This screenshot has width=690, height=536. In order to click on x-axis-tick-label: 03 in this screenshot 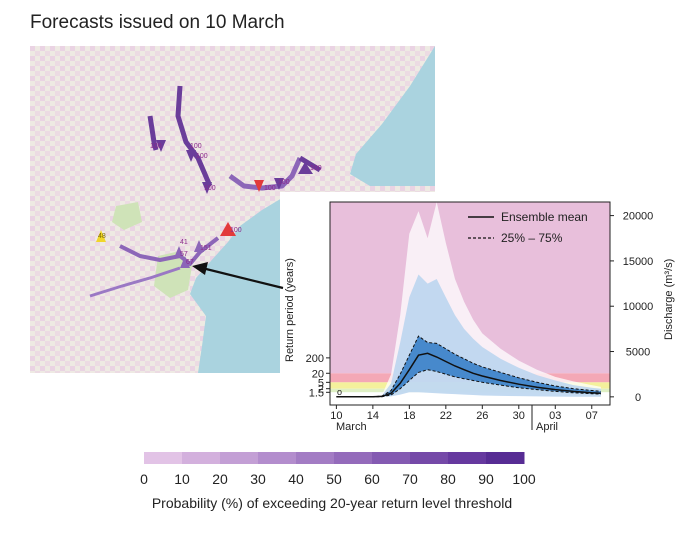, I will do `click(555, 416)`.